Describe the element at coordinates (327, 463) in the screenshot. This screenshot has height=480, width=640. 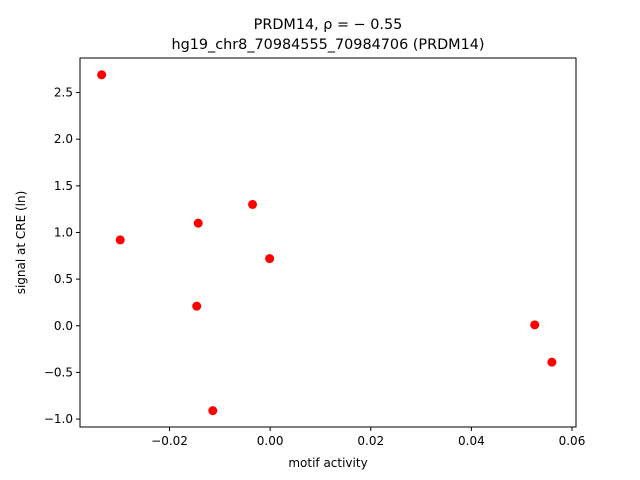
I see `x-axis-label: motif activity` at that location.